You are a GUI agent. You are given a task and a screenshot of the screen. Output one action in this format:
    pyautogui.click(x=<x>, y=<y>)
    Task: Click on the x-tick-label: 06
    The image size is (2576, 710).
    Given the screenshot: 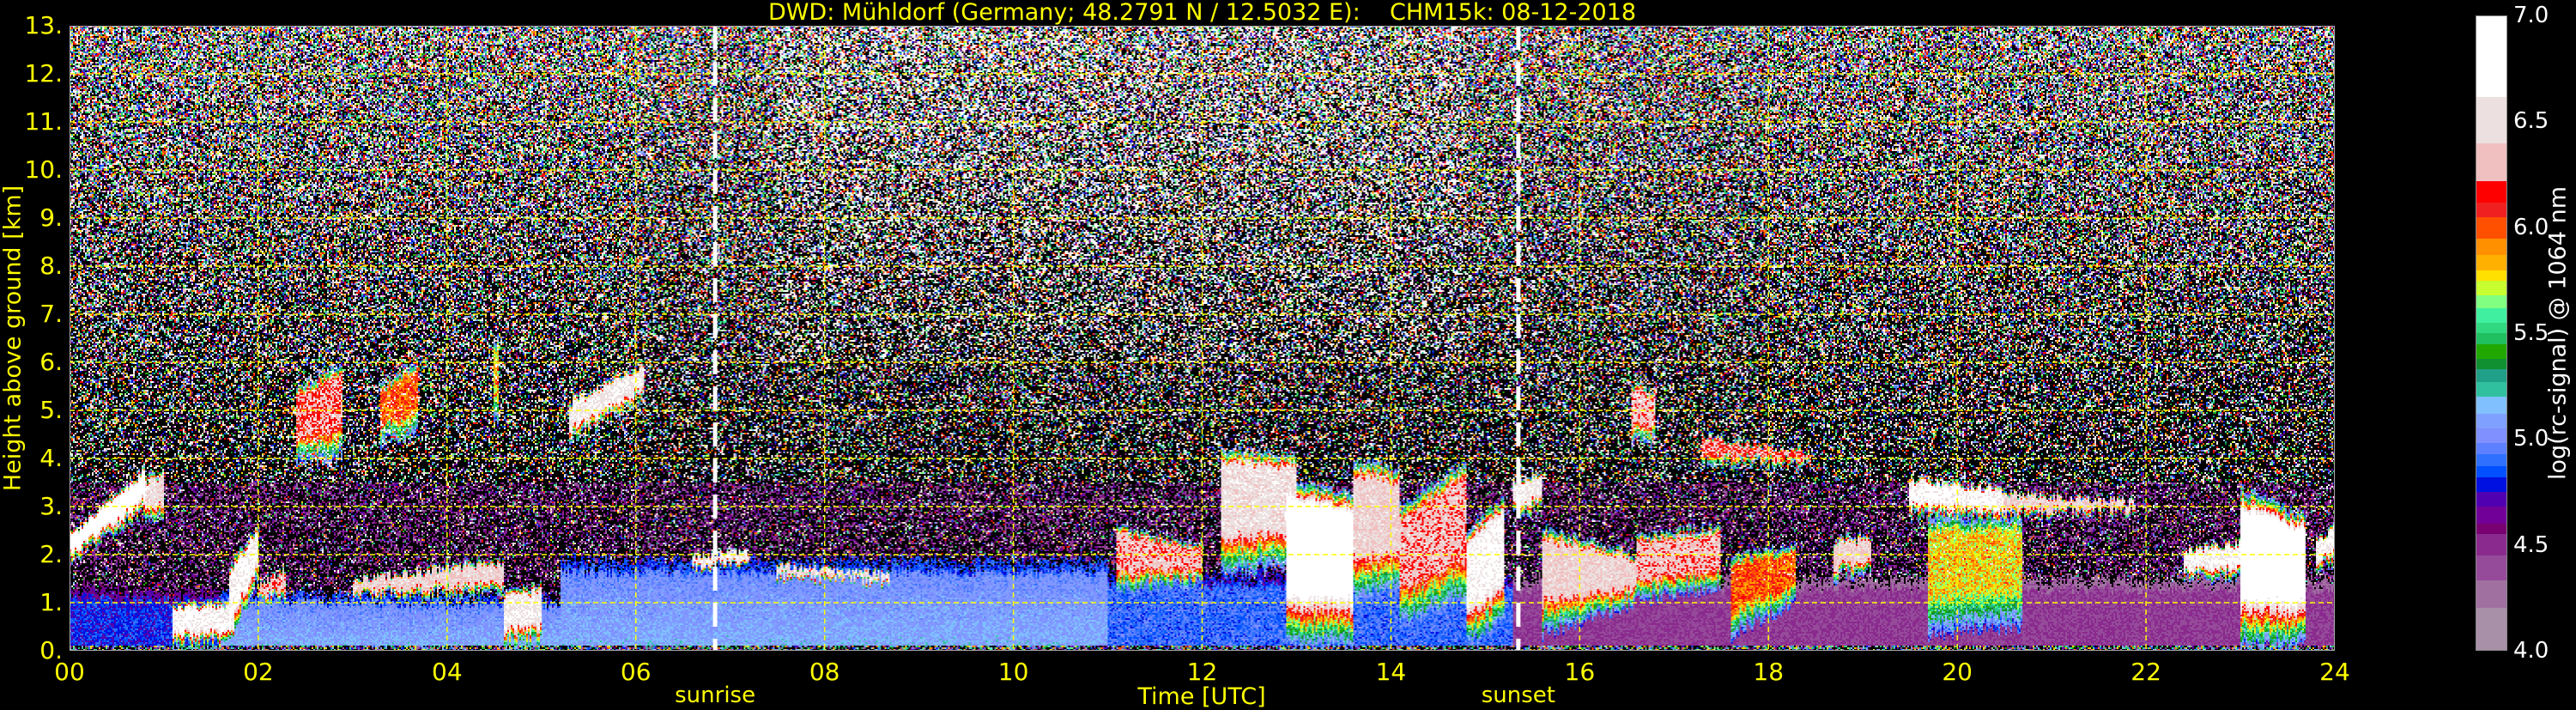 What is the action you would take?
    pyautogui.click(x=636, y=672)
    